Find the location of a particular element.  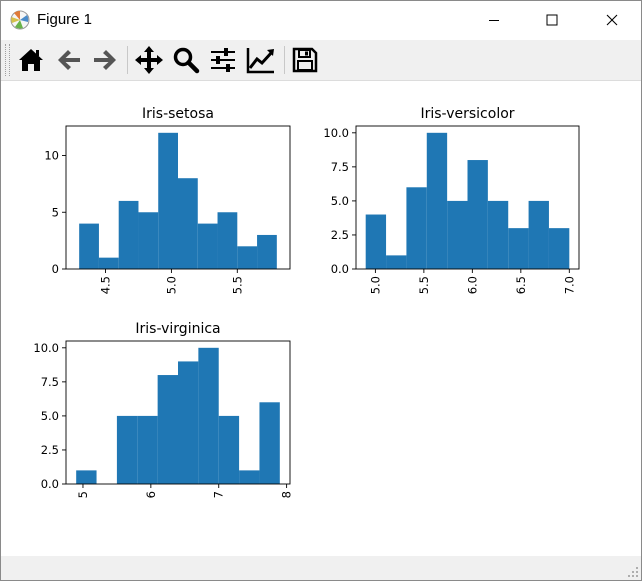

save-icon is located at coordinates (305, 60).